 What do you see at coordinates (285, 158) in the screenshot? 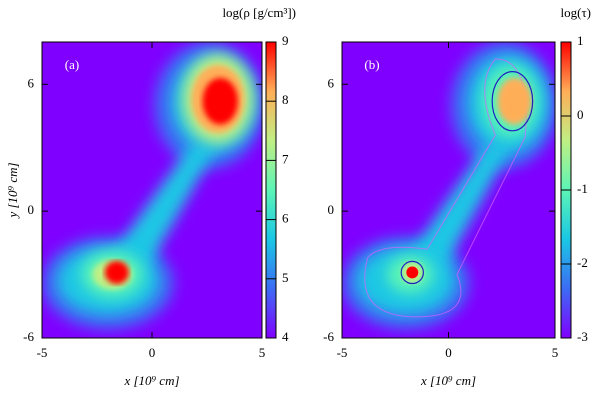
I see `colorbar-tick-label: 7` at bounding box center [285, 158].